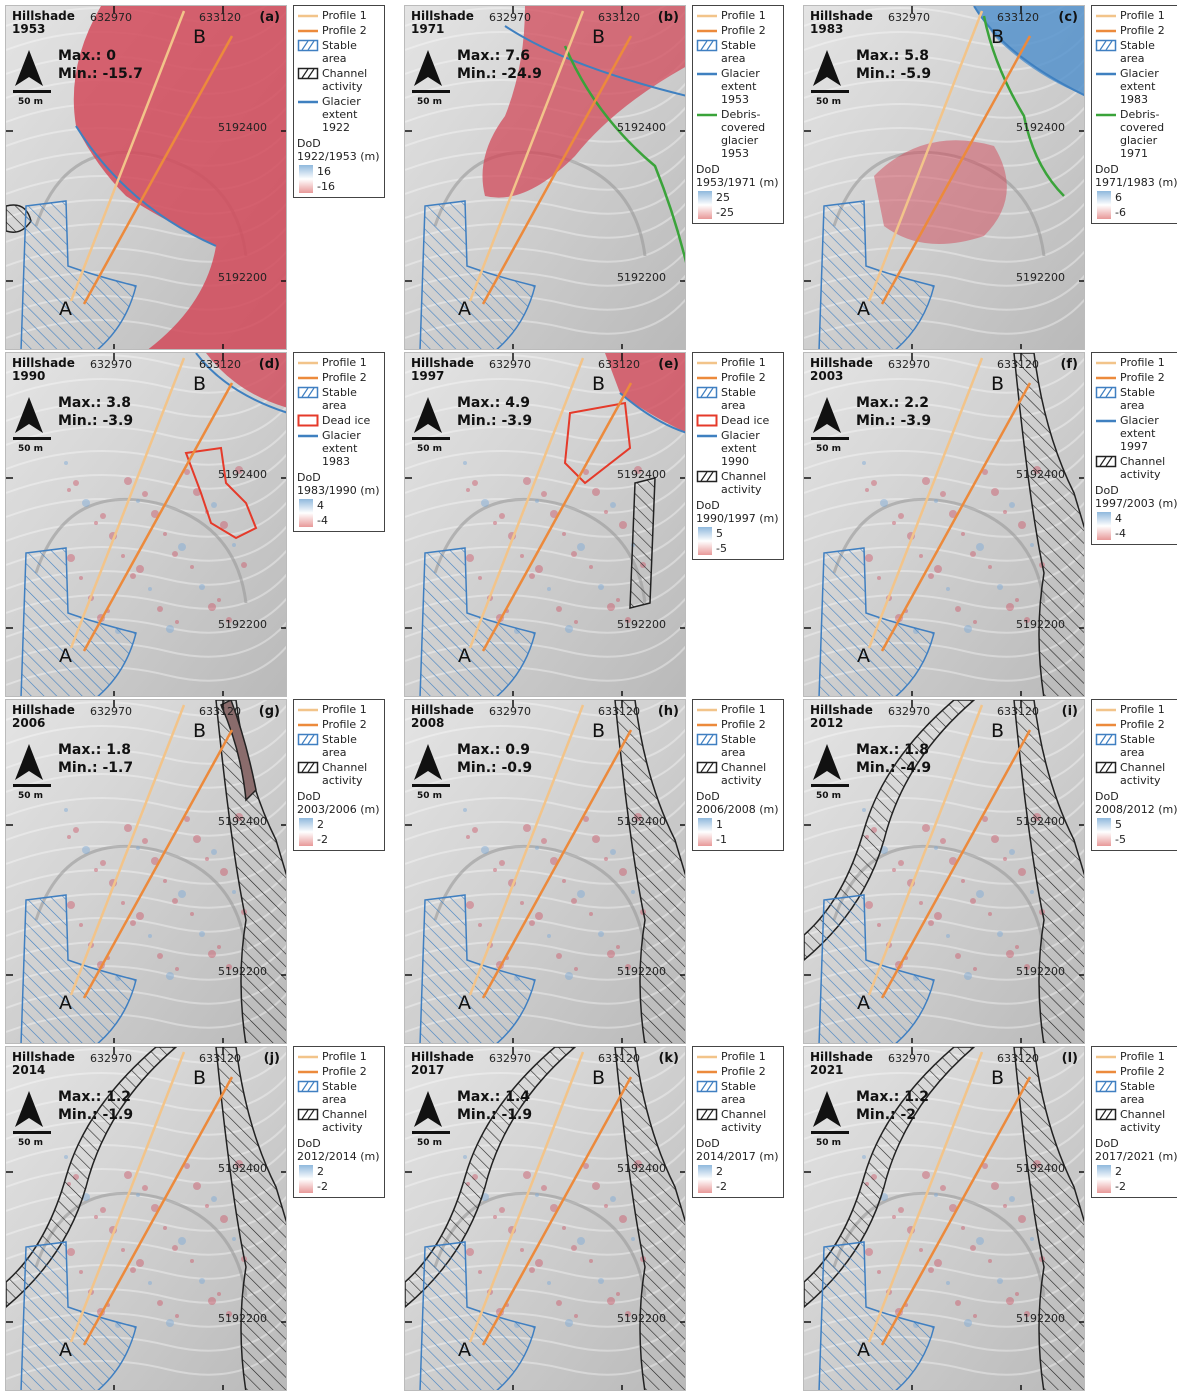 Image resolution: width=1177 pixels, height=1391 pixels. What do you see at coordinates (87, 56) in the screenshot?
I see `max-value: Max.: 0` at bounding box center [87, 56].